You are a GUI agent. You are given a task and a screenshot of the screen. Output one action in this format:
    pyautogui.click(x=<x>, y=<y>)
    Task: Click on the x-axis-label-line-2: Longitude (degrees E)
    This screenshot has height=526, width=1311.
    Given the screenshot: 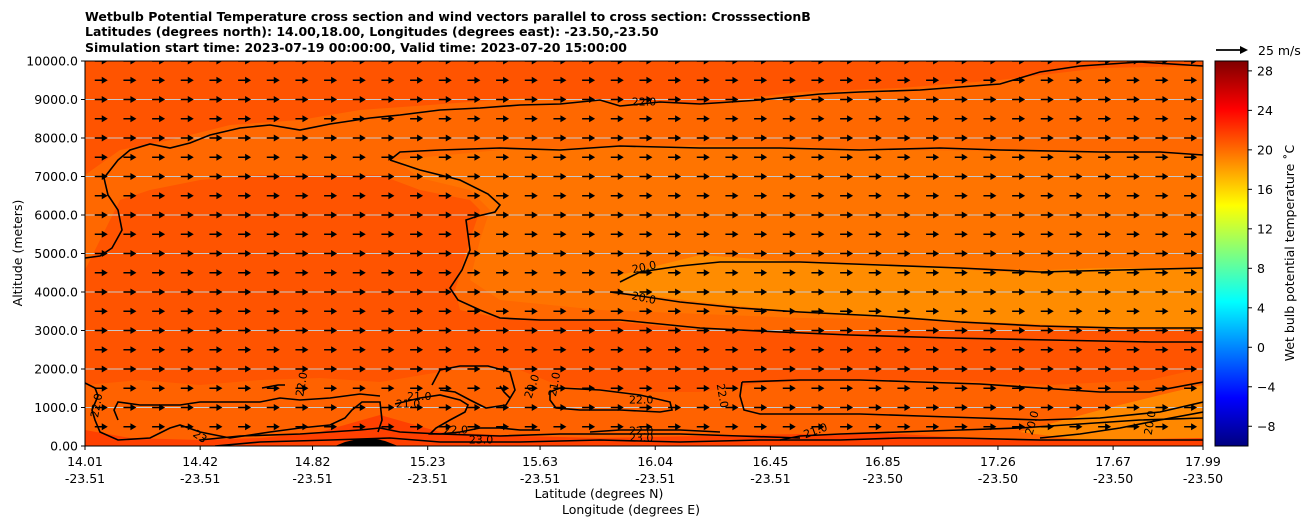 What is the action you would take?
    pyautogui.click(x=631, y=509)
    